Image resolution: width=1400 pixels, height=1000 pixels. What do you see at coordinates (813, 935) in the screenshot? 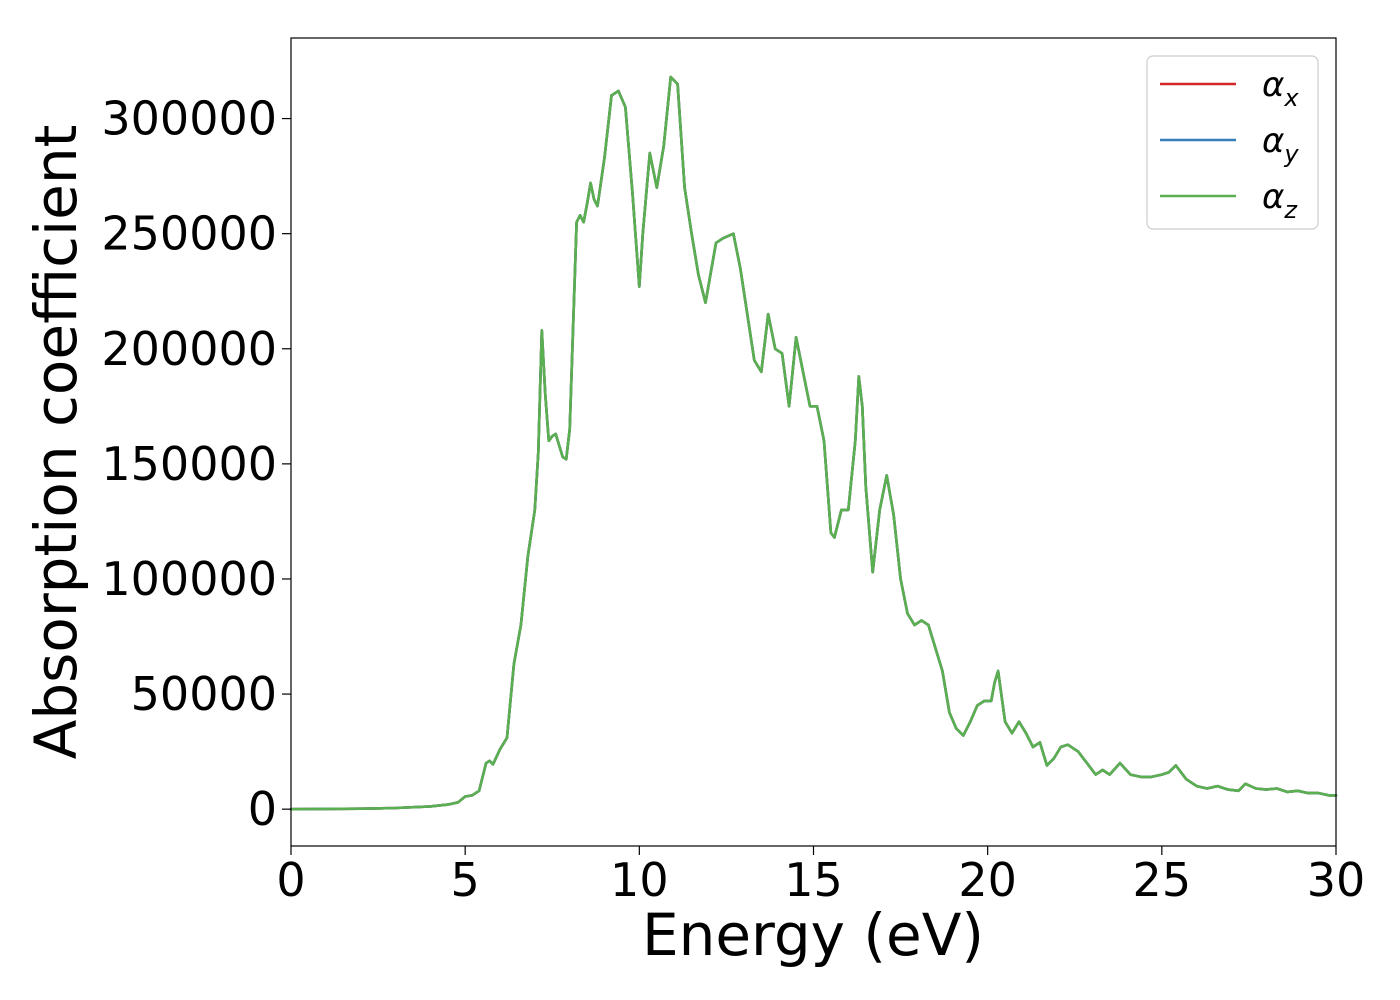
I see `x-axis-label: Energy (eV)` at bounding box center [813, 935].